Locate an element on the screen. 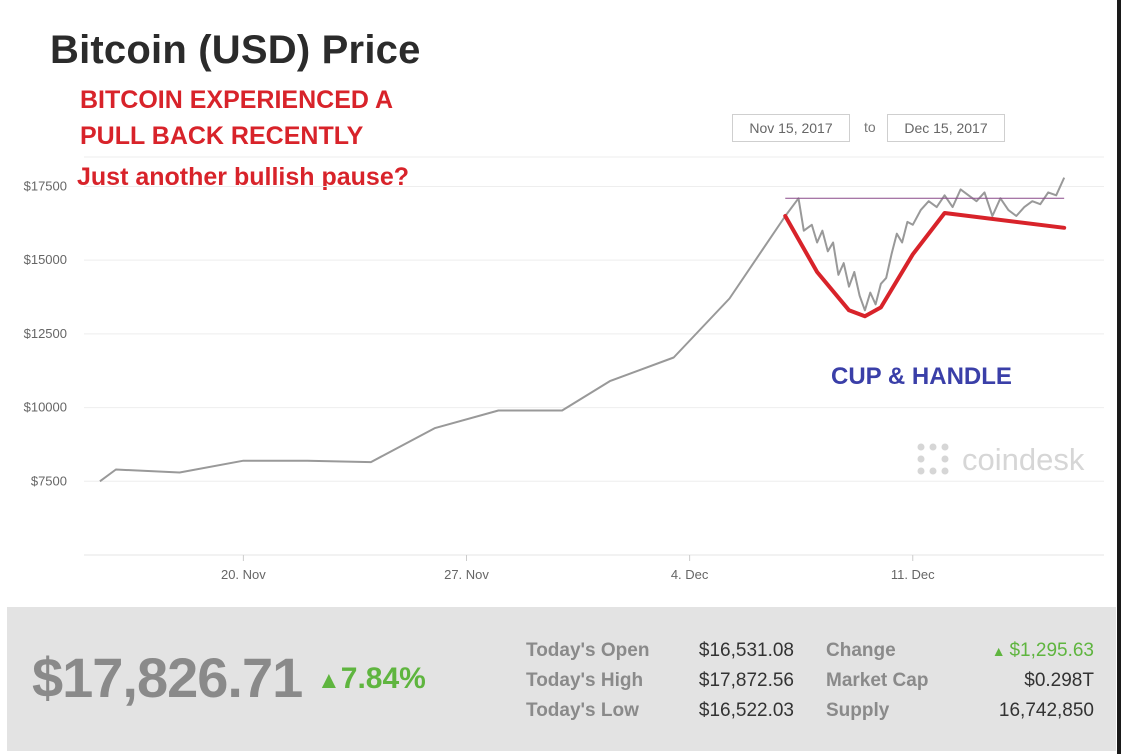 The height and width of the screenshot is (754, 1121). high-value: $17,872.56 is located at coordinates (746, 680).